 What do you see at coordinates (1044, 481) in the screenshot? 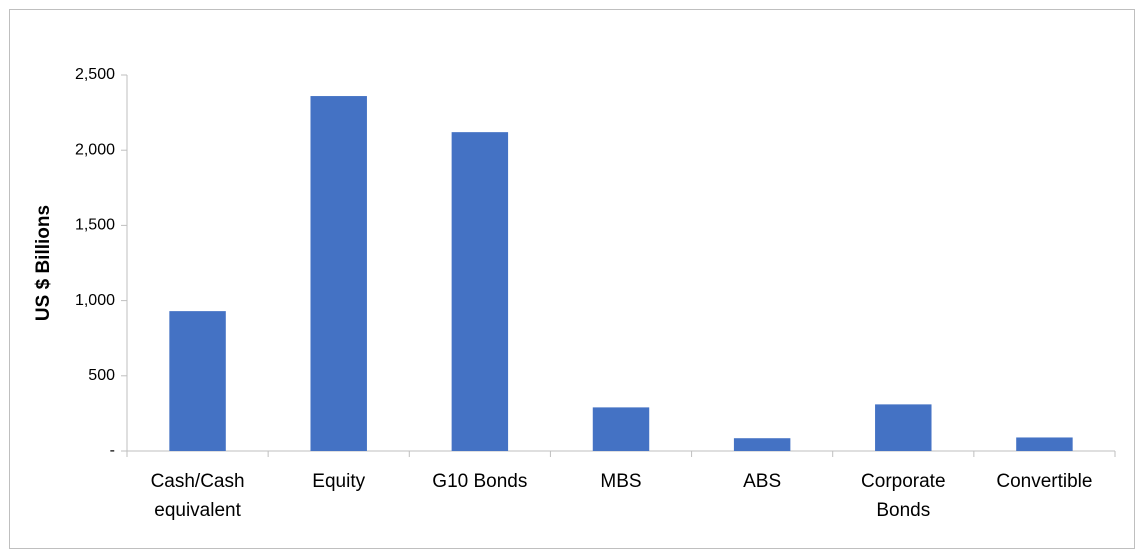
I see `x-tick-label: Convertible` at bounding box center [1044, 481].